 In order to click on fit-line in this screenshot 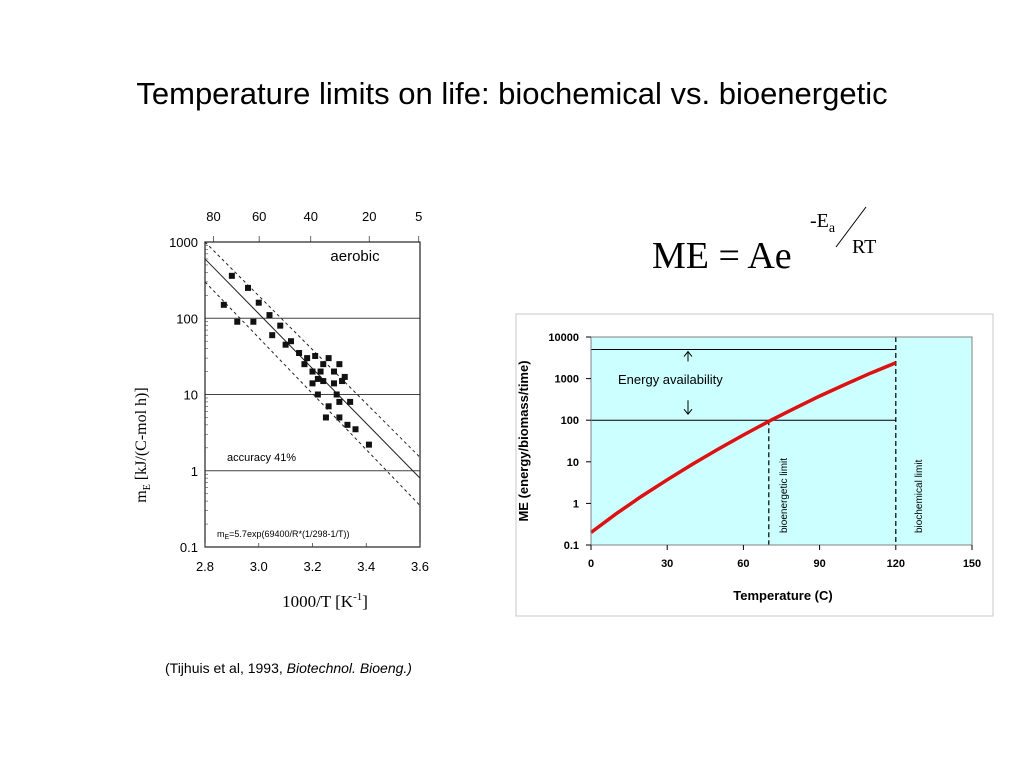, I will do `click(312, 368)`.